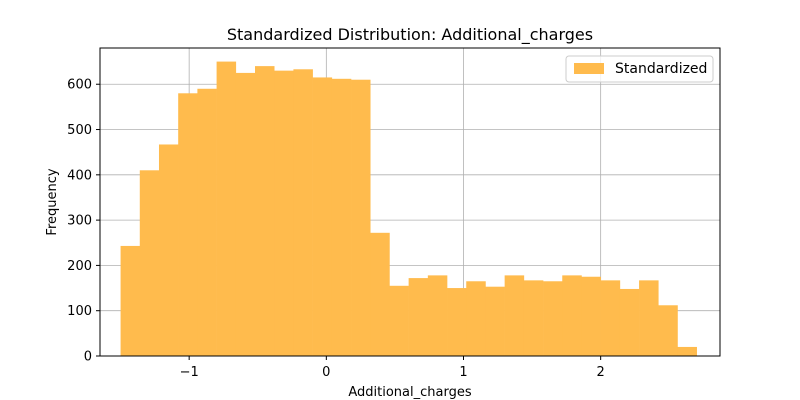  Describe the element at coordinates (79, 311) in the screenshot. I see `y-tick-label: 100` at that location.